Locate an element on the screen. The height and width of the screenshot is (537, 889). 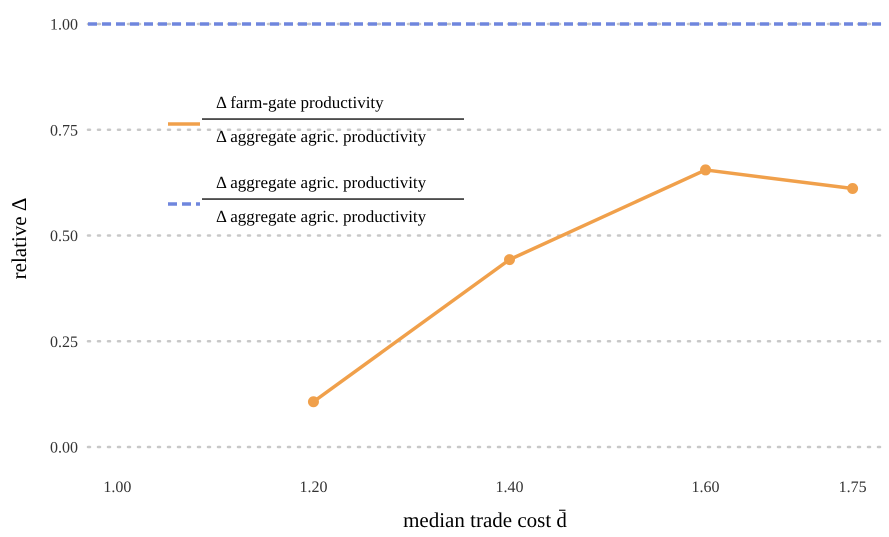
y-tick-label: 0.00 is located at coordinates (64, 448).